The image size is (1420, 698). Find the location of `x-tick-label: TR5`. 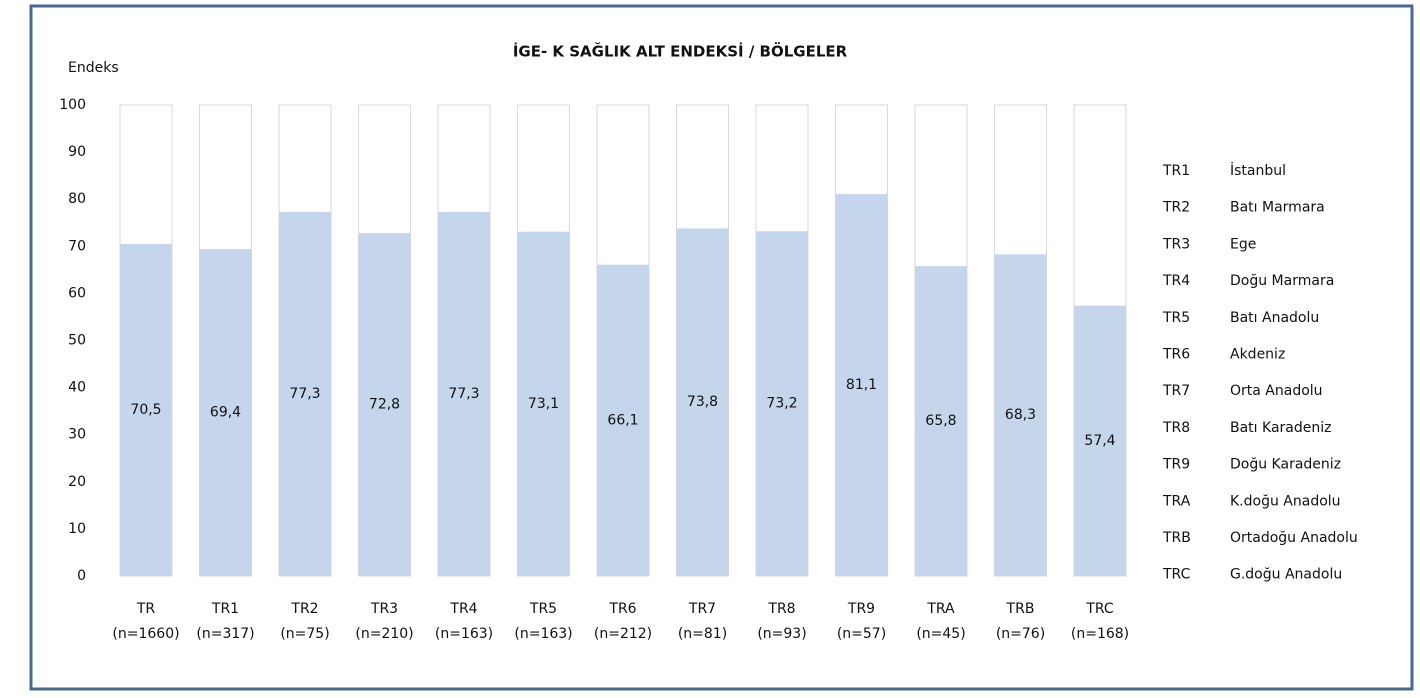

x-tick-label: TR5 is located at coordinates (543, 609).